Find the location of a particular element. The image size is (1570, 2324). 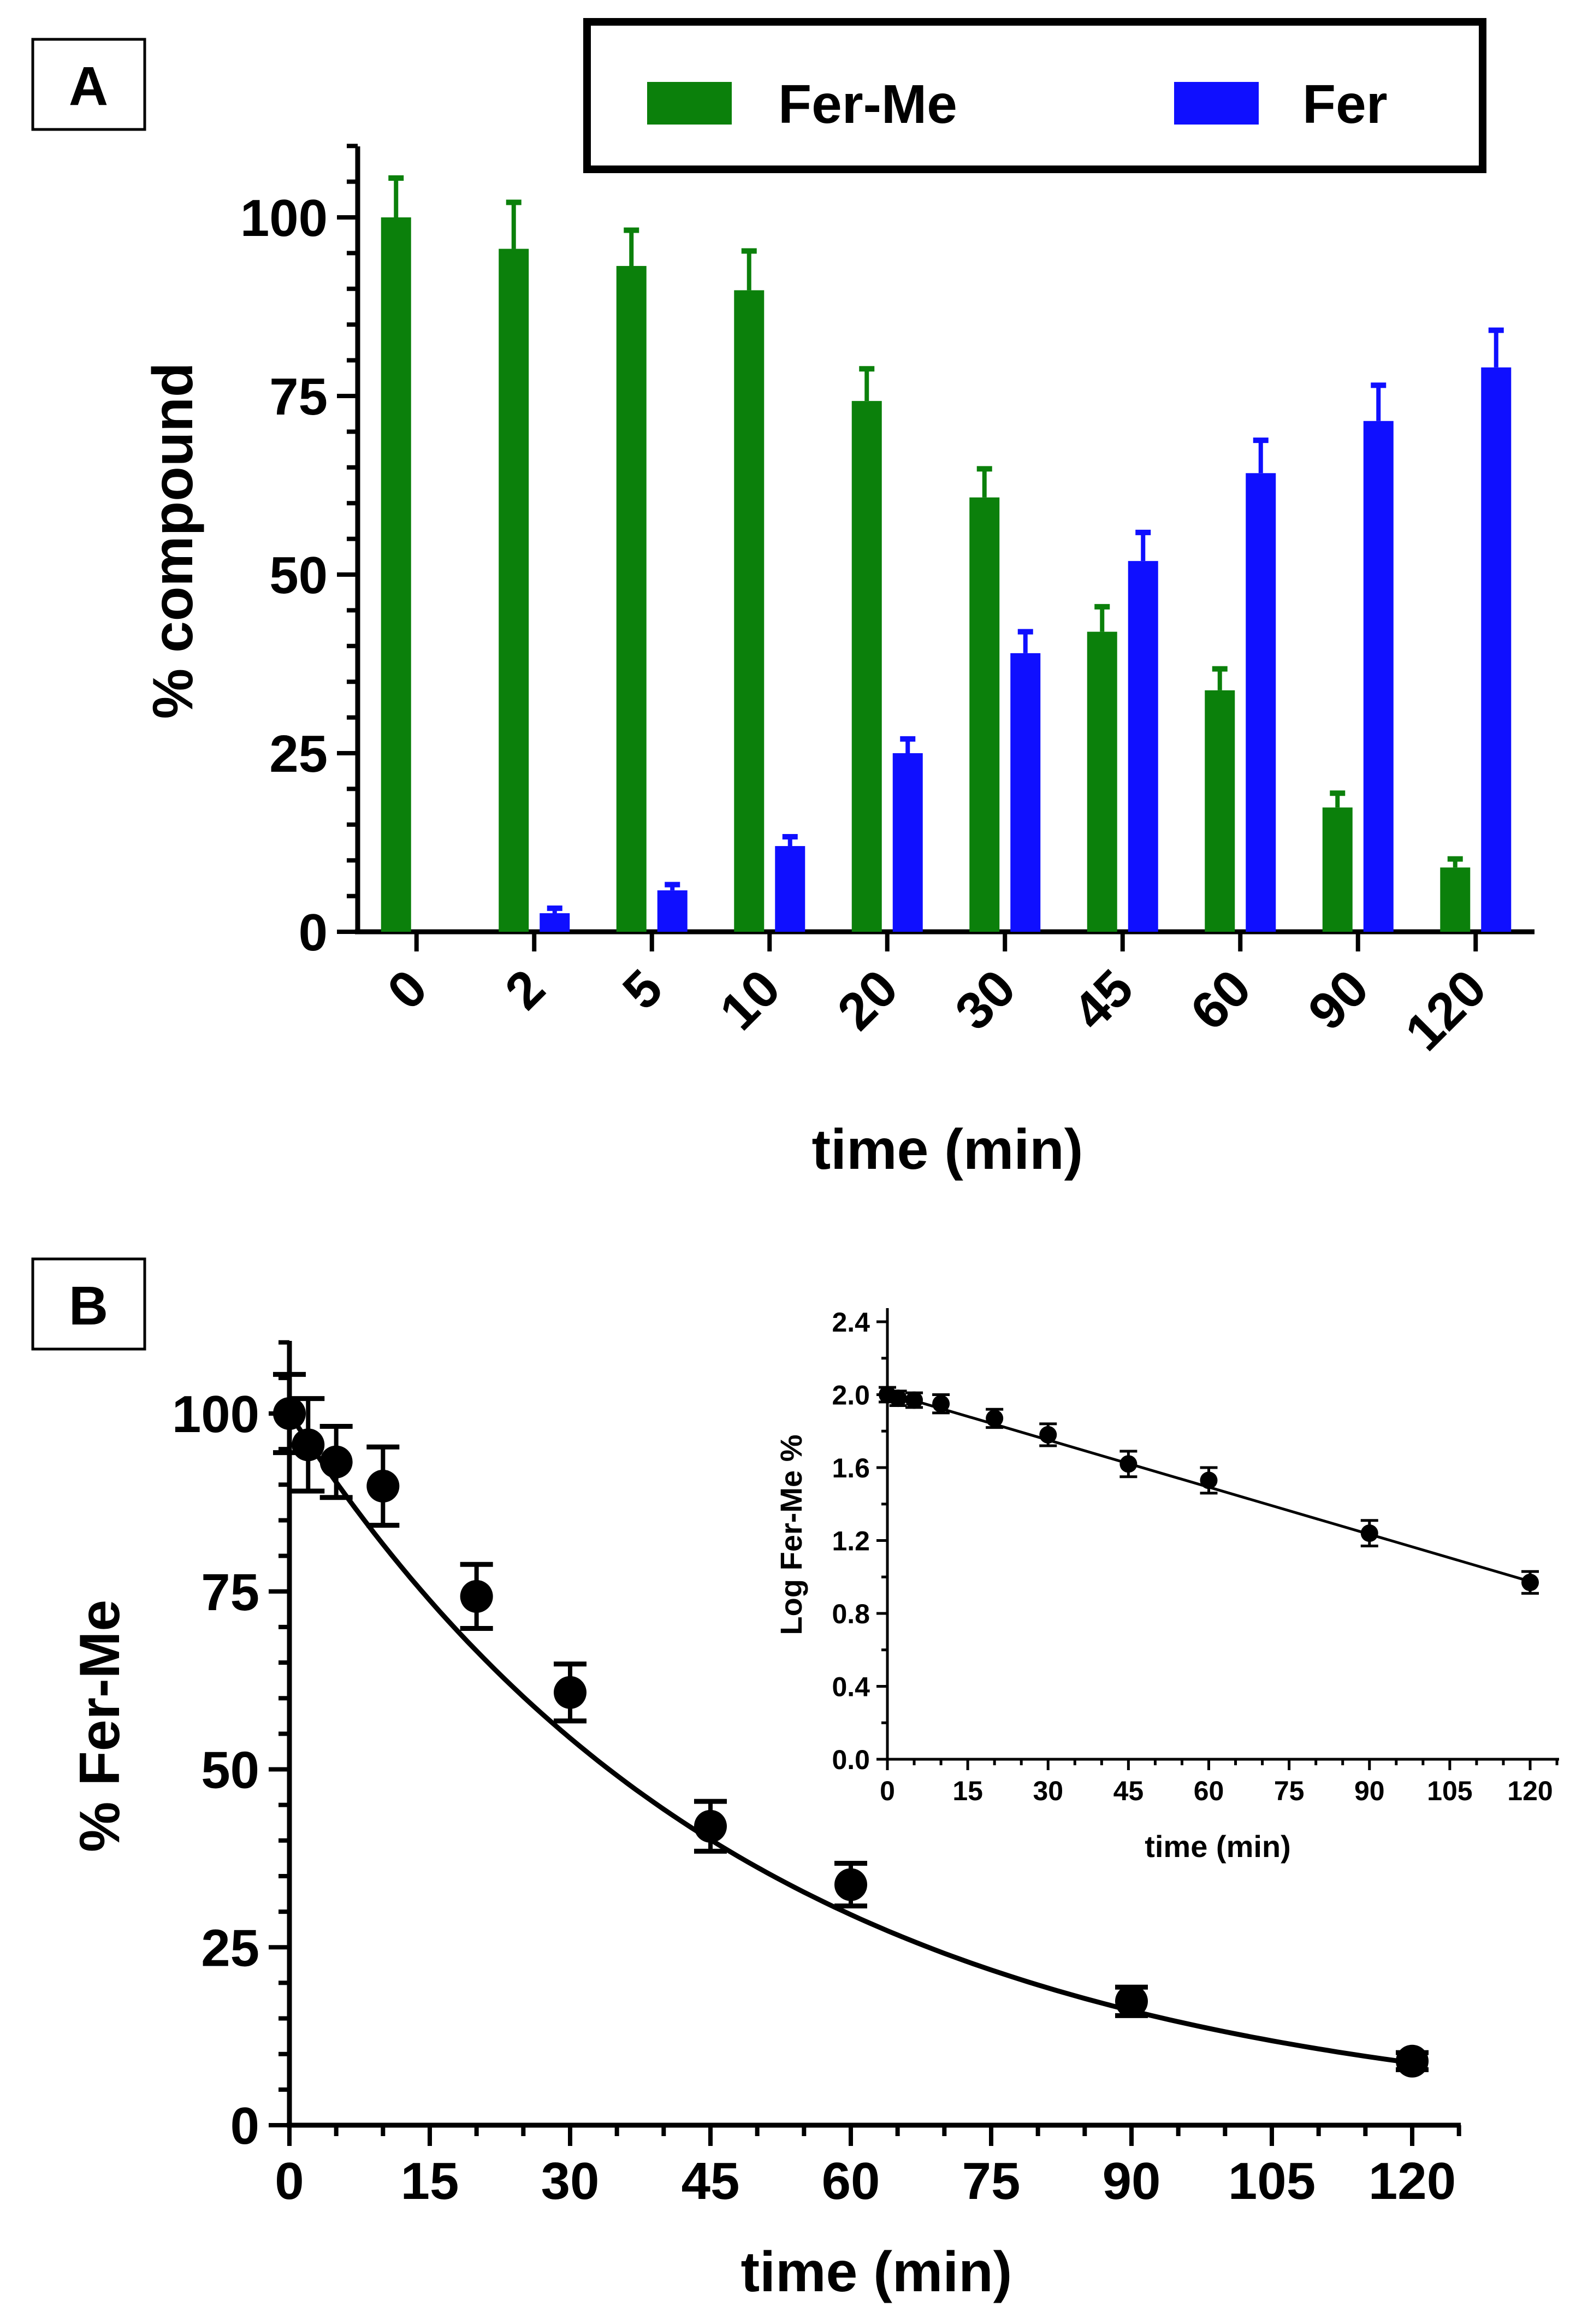

x-tick-label: 20 is located at coordinates (867, 1000).